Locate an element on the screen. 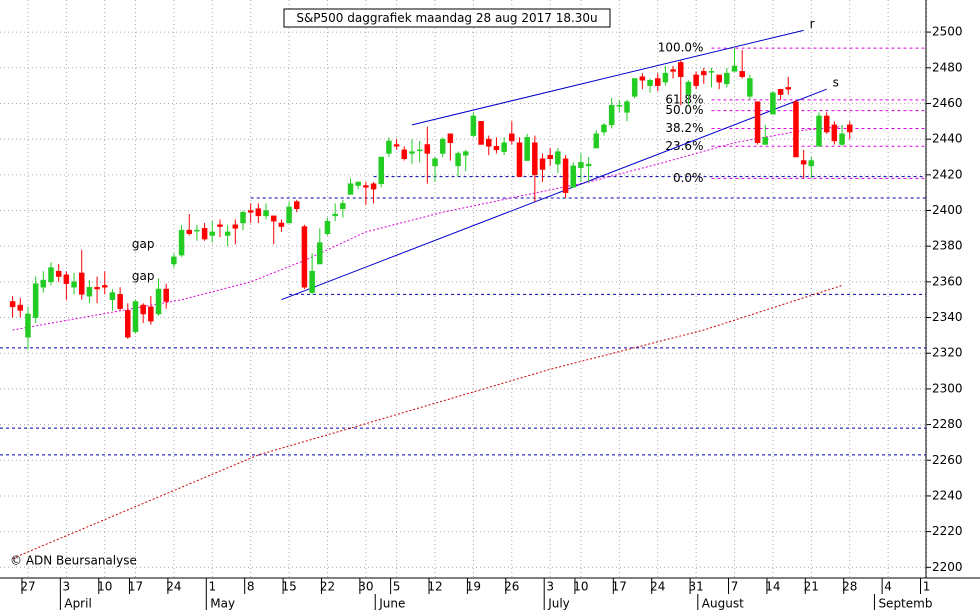 Image resolution: width=980 pixels, height=610 pixels. y-tick-label: 2420 is located at coordinates (947, 174).